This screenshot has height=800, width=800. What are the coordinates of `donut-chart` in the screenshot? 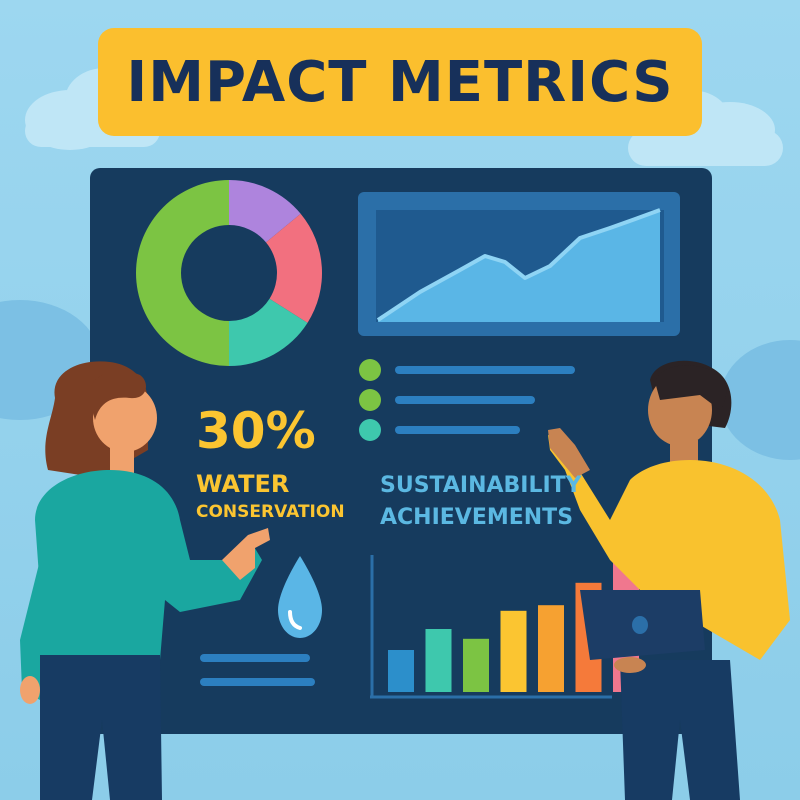 It's located at (229, 273).